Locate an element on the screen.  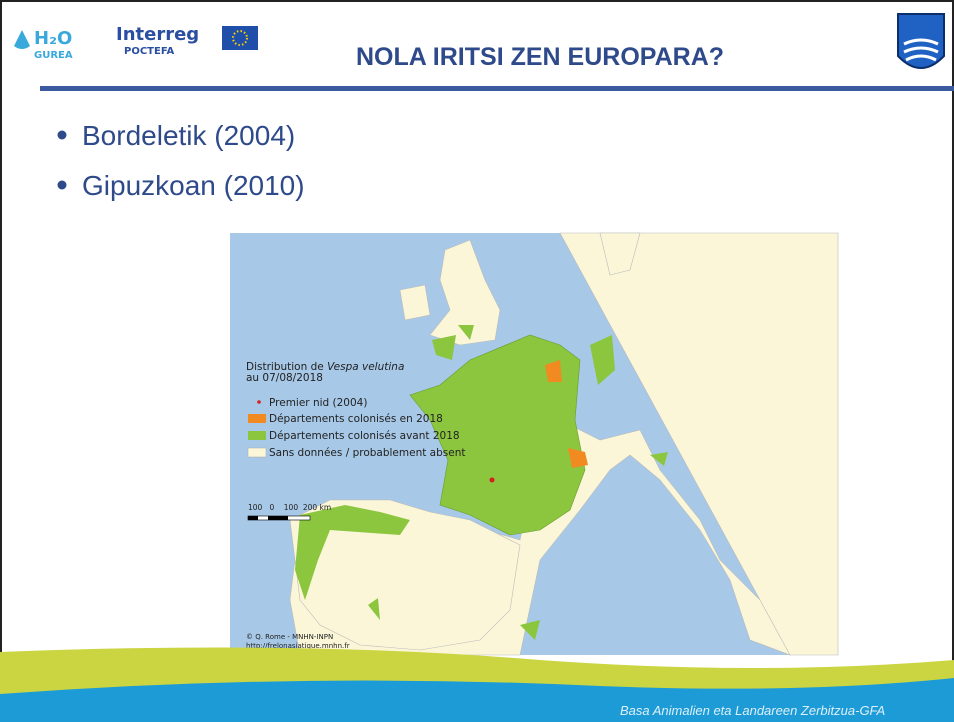
germany-colonized is located at coordinates (602, 360).